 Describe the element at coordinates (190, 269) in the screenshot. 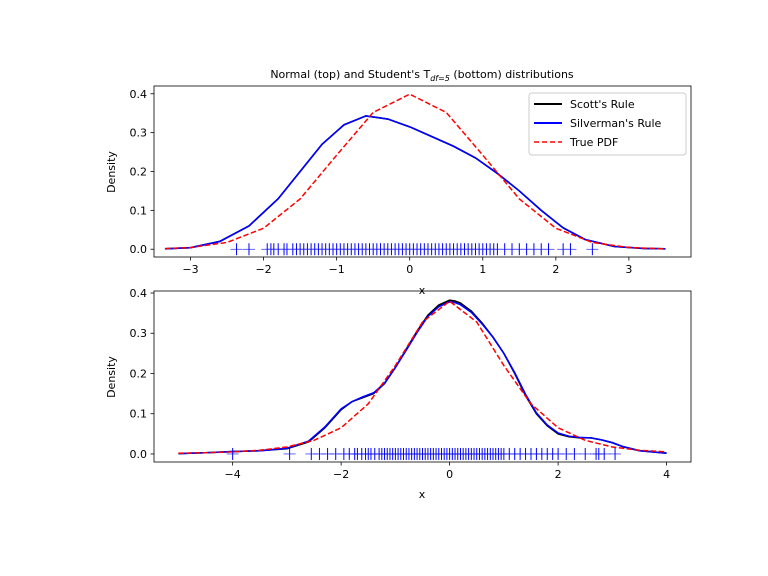

I see `x-tick-label: −3` at that location.